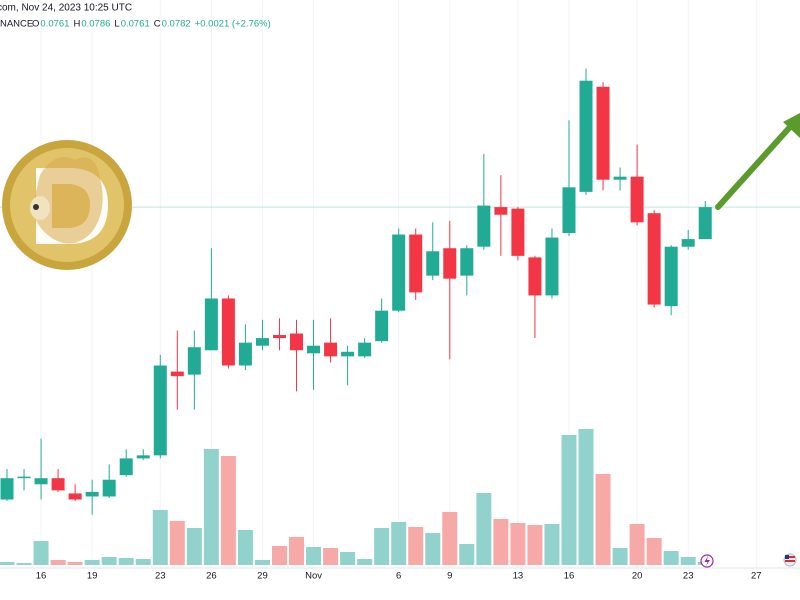 Image resolution: width=800 pixels, height=600 pixels. Describe the element at coordinates (262, 576) in the screenshot. I see `x-tick-label: 29` at that location.